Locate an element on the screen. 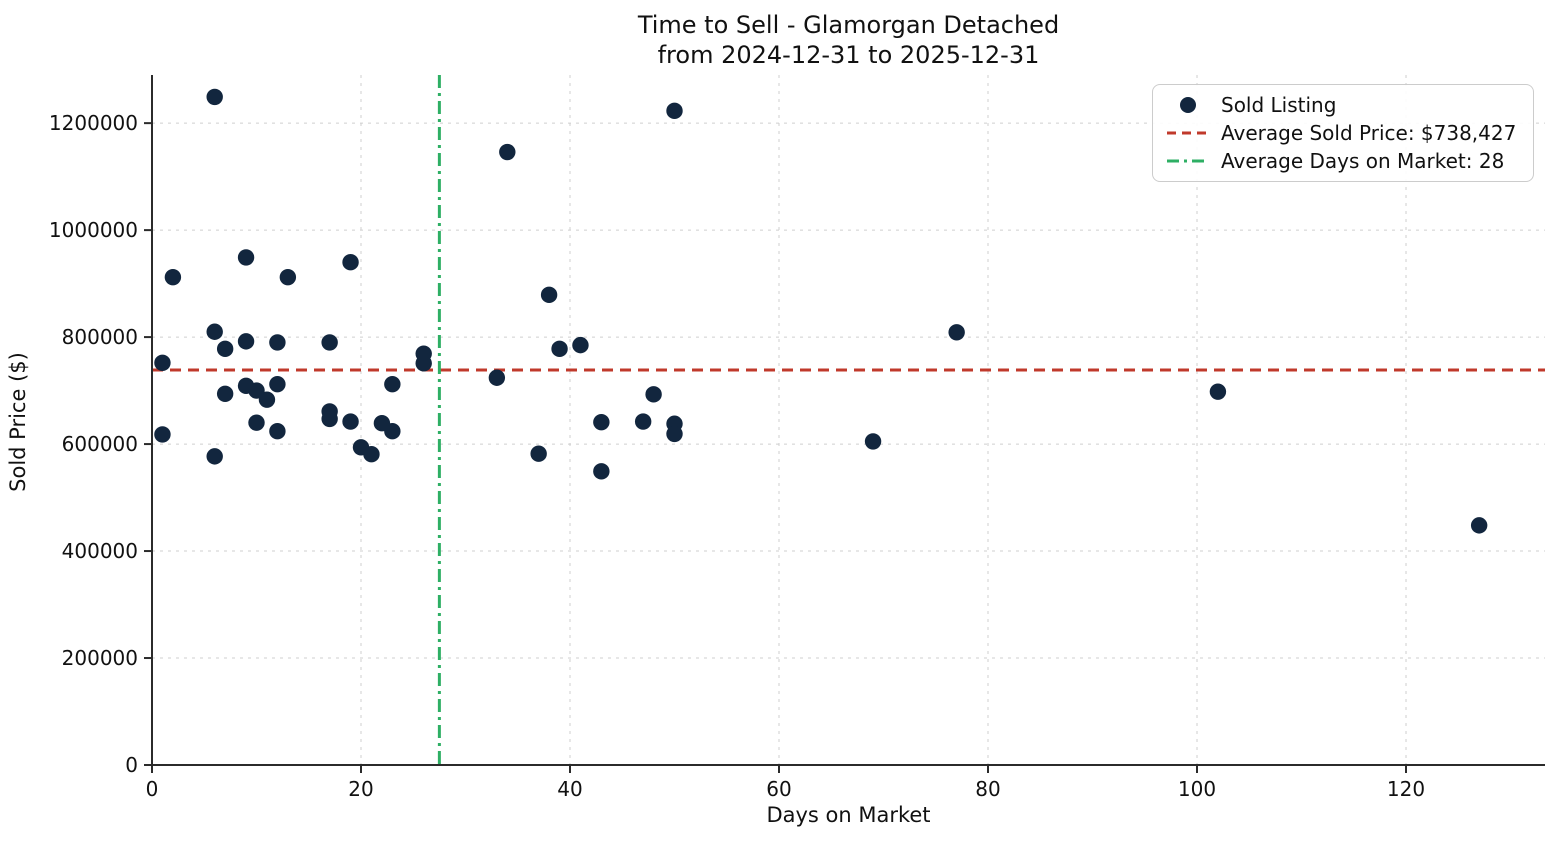 The width and height of the screenshot is (1560, 845). x-tick-label: 40 is located at coordinates (569, 789).